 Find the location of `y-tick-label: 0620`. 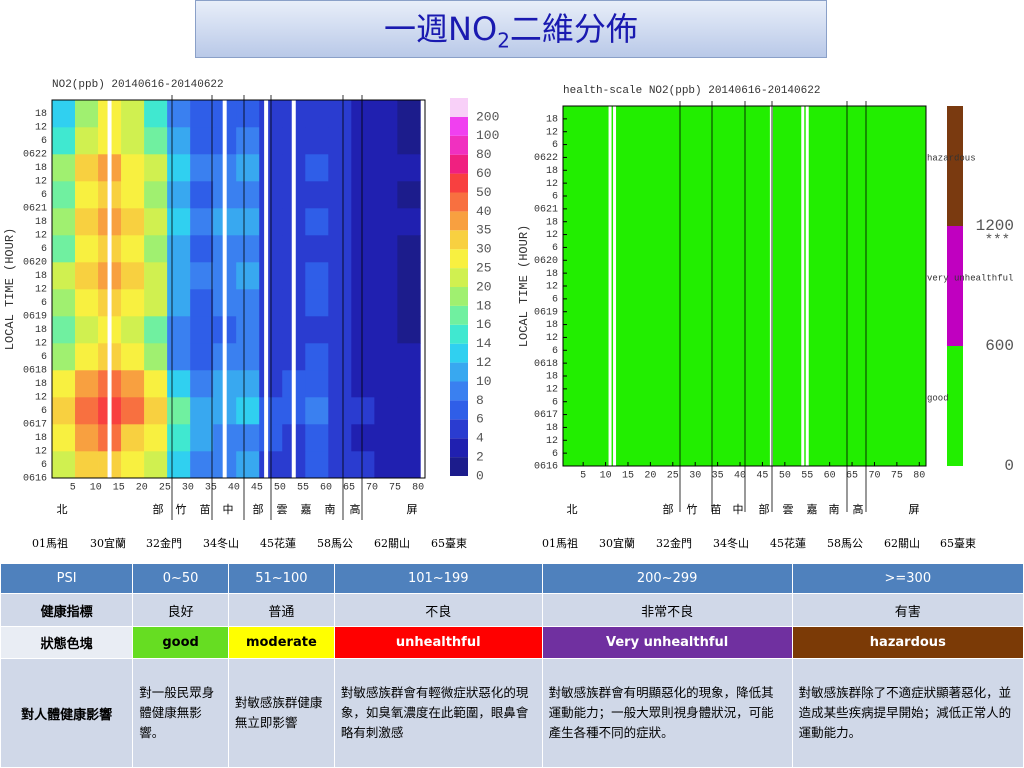

y-tick-label: 0620 is located at coordinates (546, 261).